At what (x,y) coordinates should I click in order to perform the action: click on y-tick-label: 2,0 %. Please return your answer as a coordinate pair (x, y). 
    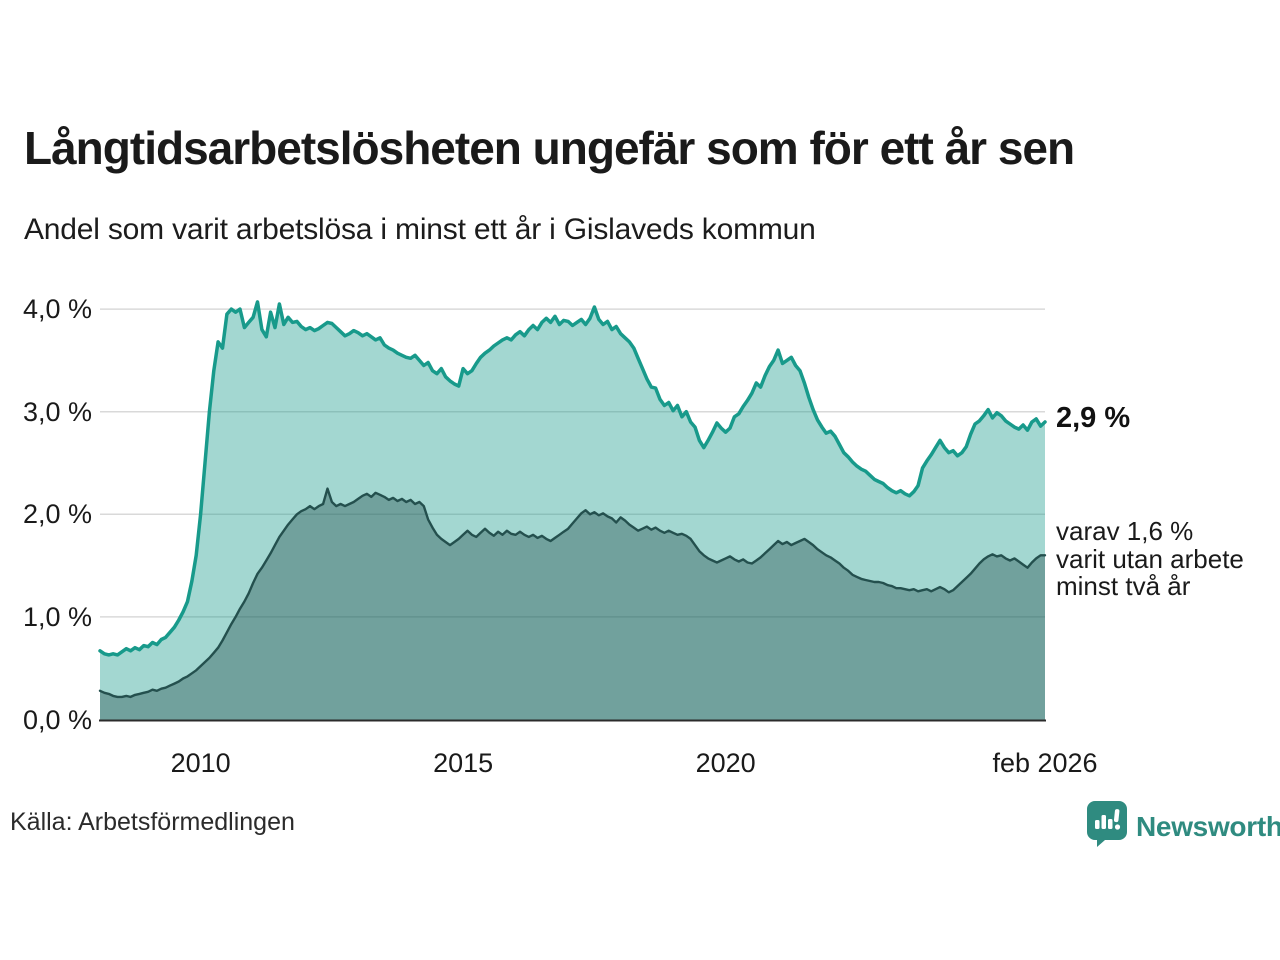
    Looking at the image, I should click on (57, 514).